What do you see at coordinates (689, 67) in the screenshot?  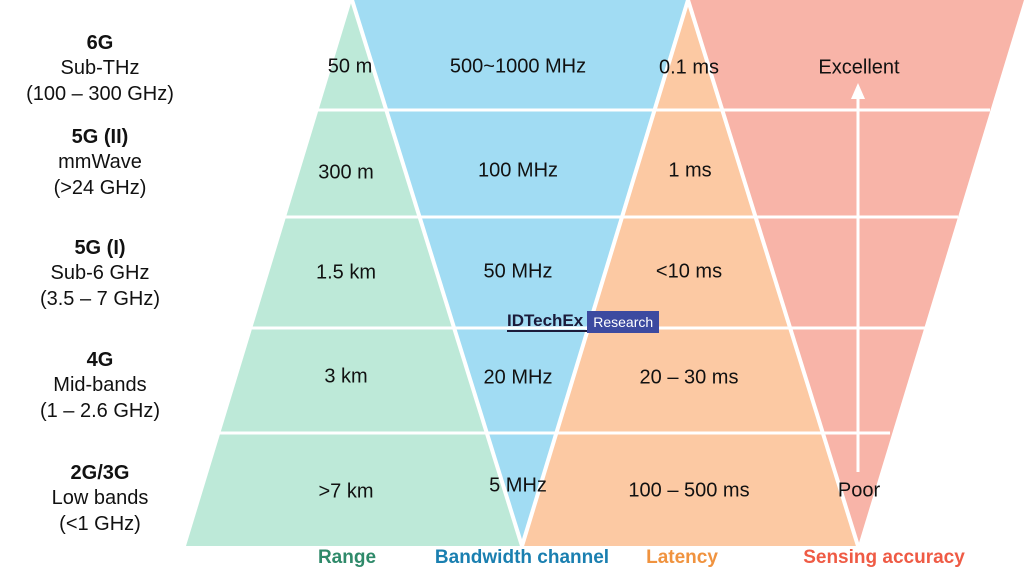 I see `latency-value: 0.1 ms` at bounding box center [689, 67].